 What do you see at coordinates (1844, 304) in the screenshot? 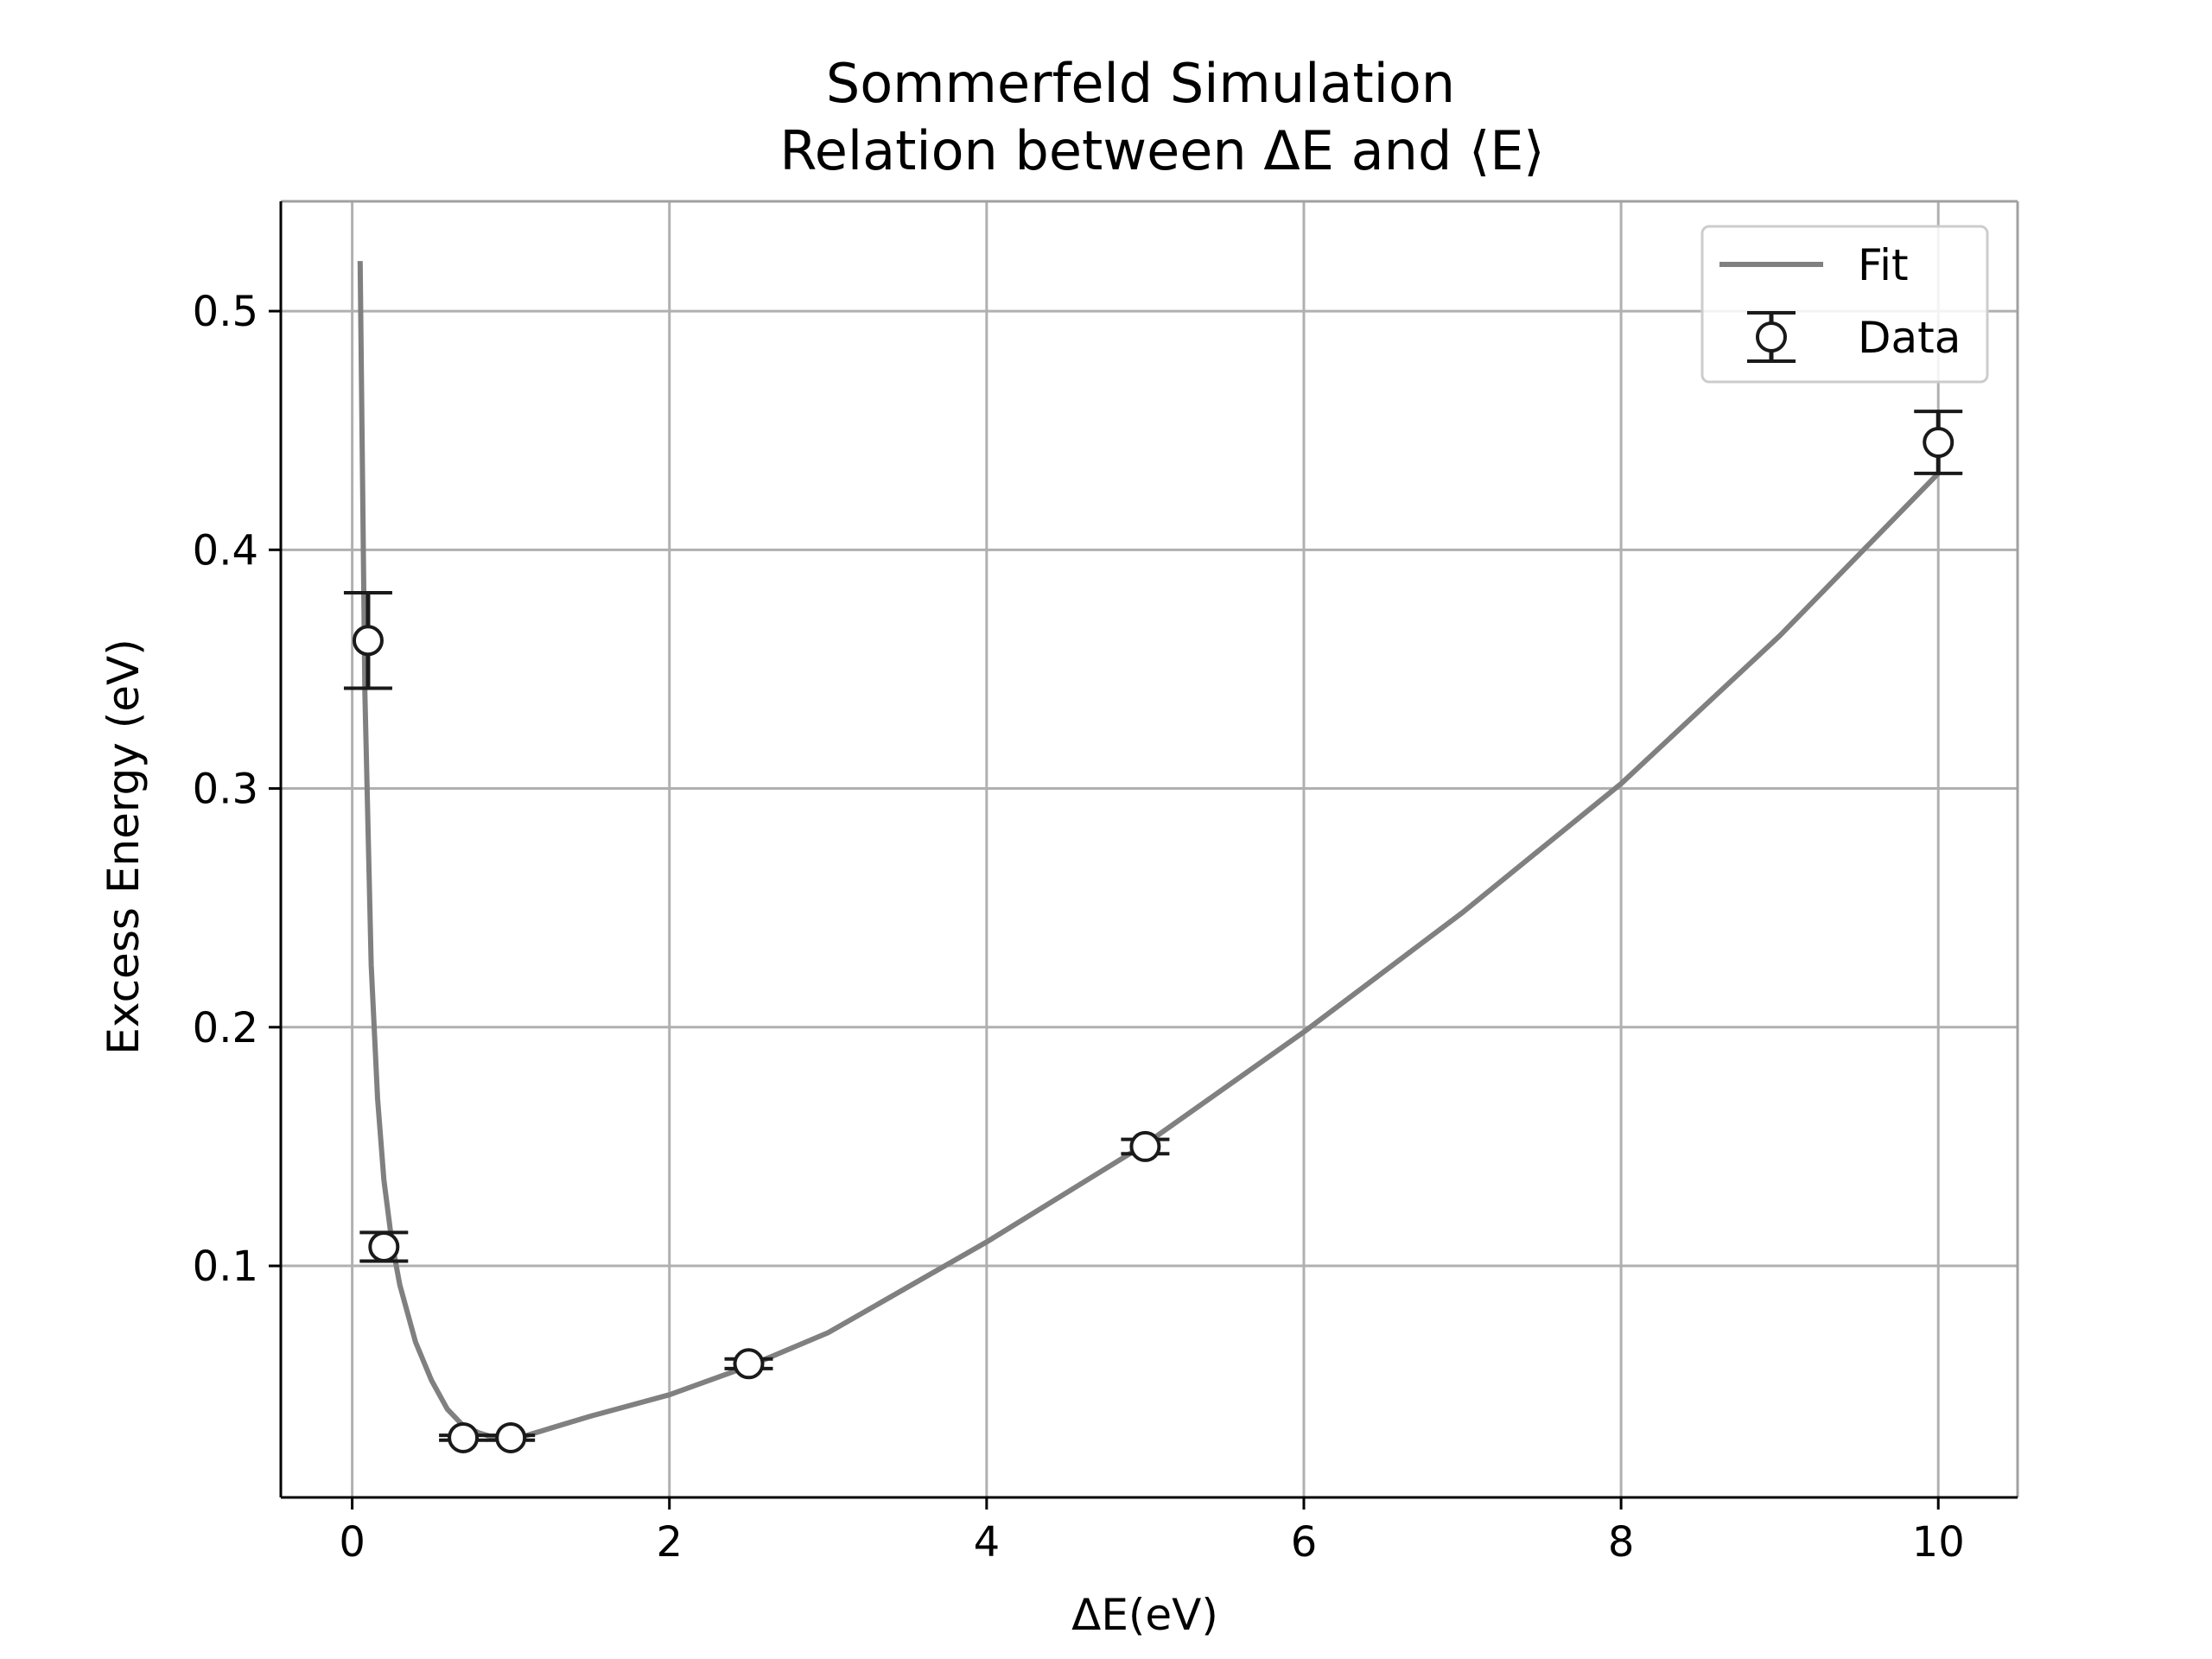
I see `legend: Fit Data` at bounding box center [1844, 304].